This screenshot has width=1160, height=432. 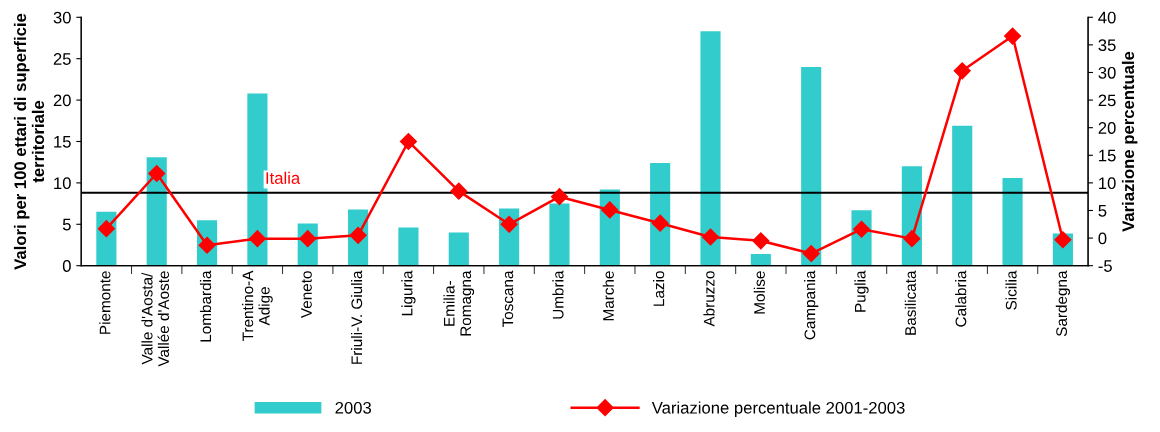 What do you see at coordinates (961, 298) in the screenshot?
I see `x-tick-label: Calabria` at bounding box center [961, 298].